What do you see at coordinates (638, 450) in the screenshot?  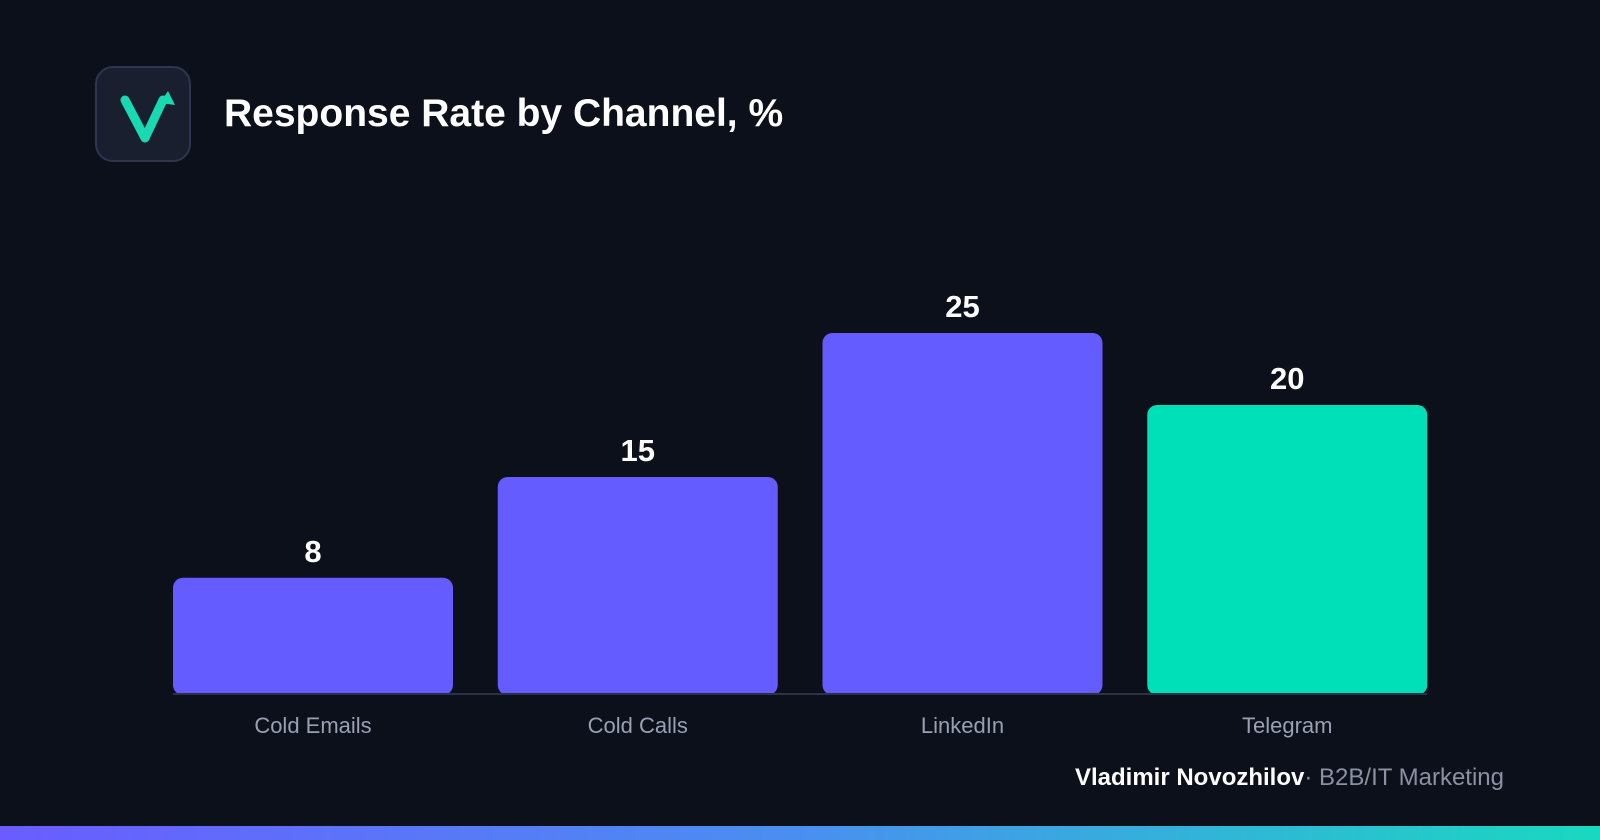 I see `data-label: 15` at bounding box center [638, 450].